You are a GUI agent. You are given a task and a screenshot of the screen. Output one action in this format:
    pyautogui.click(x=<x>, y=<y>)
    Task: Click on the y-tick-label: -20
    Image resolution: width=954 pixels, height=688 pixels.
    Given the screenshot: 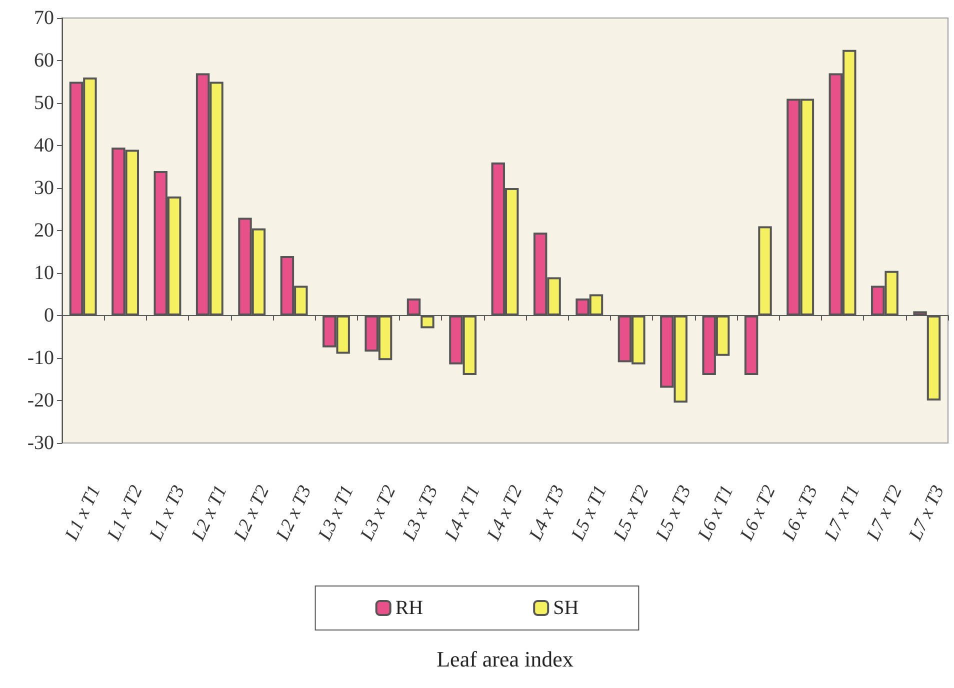 What is the action you would take?
    pyautogui.click(x=40, y=401)
    